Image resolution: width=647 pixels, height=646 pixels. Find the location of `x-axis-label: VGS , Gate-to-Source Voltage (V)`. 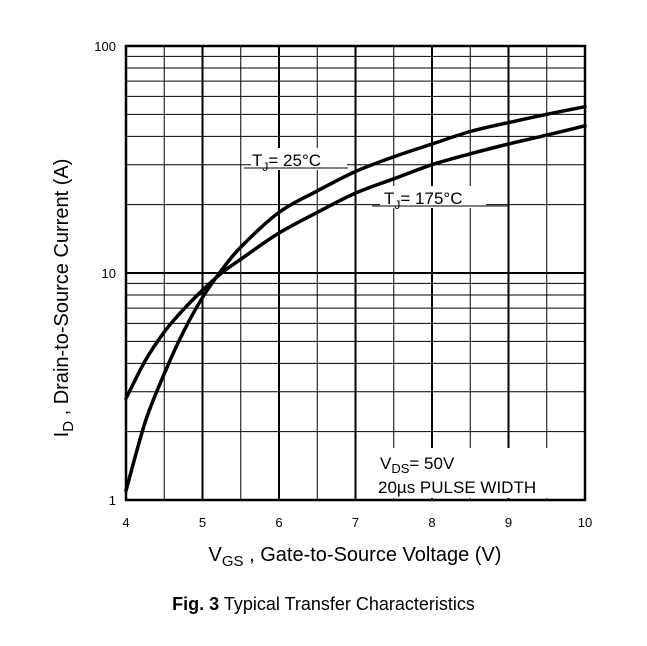

x-axis-label: VGS , Gate-to-Source Voltage (V) is located at coordinates (355, 557).